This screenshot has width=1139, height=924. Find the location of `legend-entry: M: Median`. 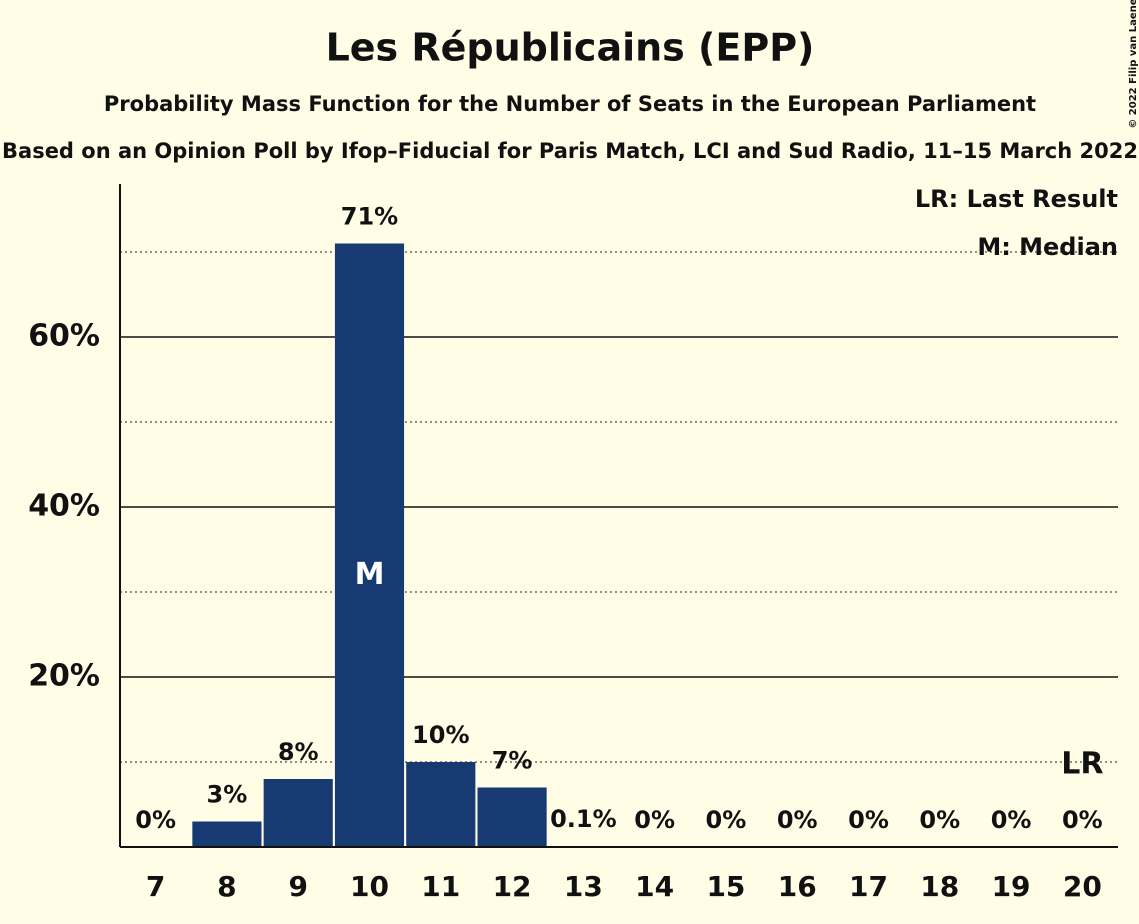

legend-entry: M: Median is located at coordinates (1047, 247).